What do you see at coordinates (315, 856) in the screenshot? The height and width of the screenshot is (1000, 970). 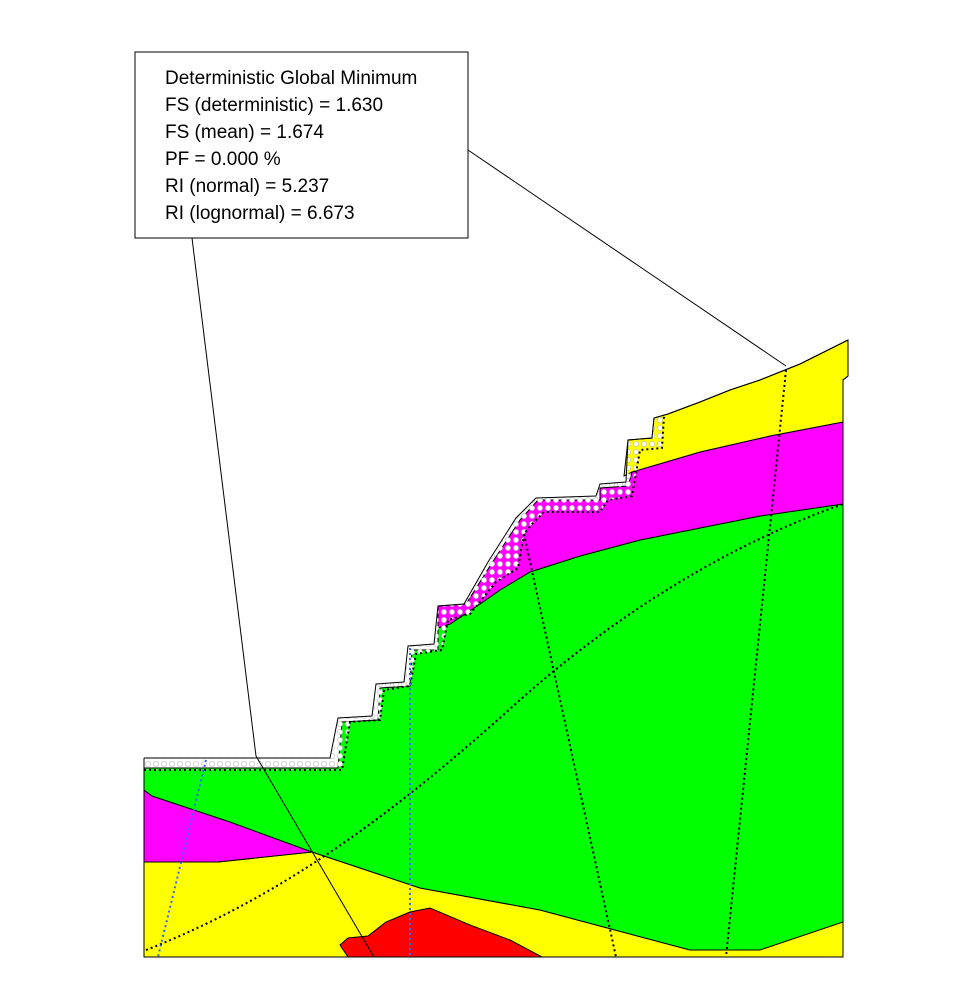 I see `slip-surface-line` at bounding box center [315, 856].